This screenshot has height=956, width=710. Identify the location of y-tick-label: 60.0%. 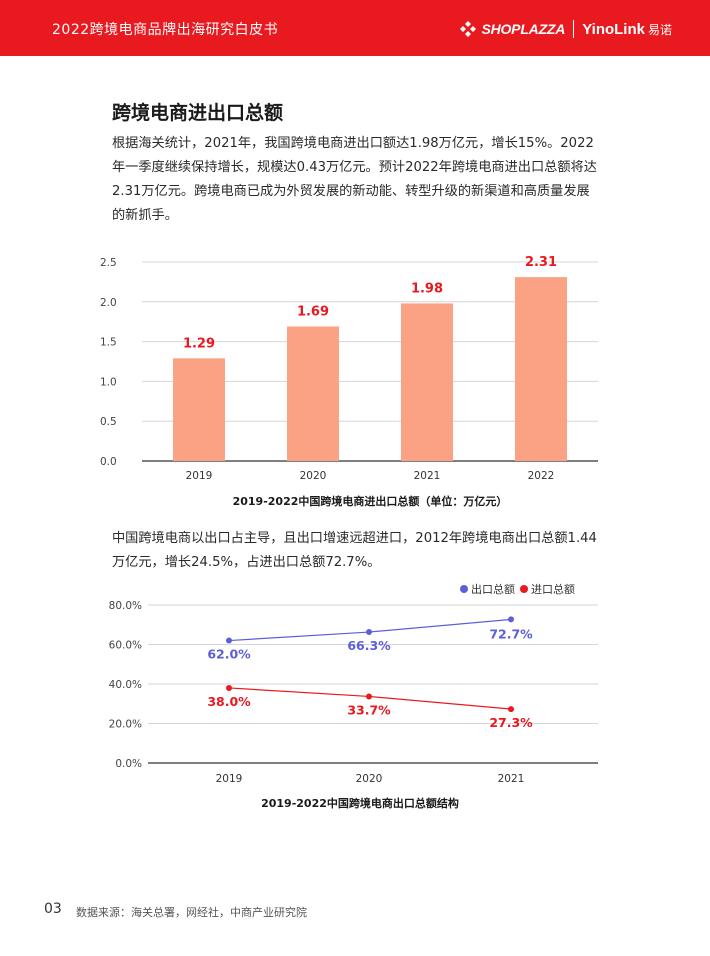
(125, 646).